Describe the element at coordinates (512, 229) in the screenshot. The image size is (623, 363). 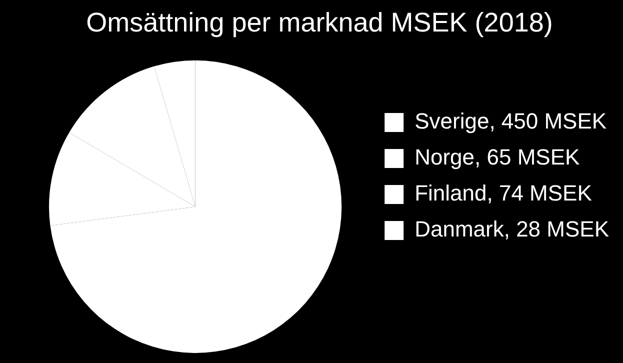
I see `legend-label: Danmark, 28 MSEK` at that location.